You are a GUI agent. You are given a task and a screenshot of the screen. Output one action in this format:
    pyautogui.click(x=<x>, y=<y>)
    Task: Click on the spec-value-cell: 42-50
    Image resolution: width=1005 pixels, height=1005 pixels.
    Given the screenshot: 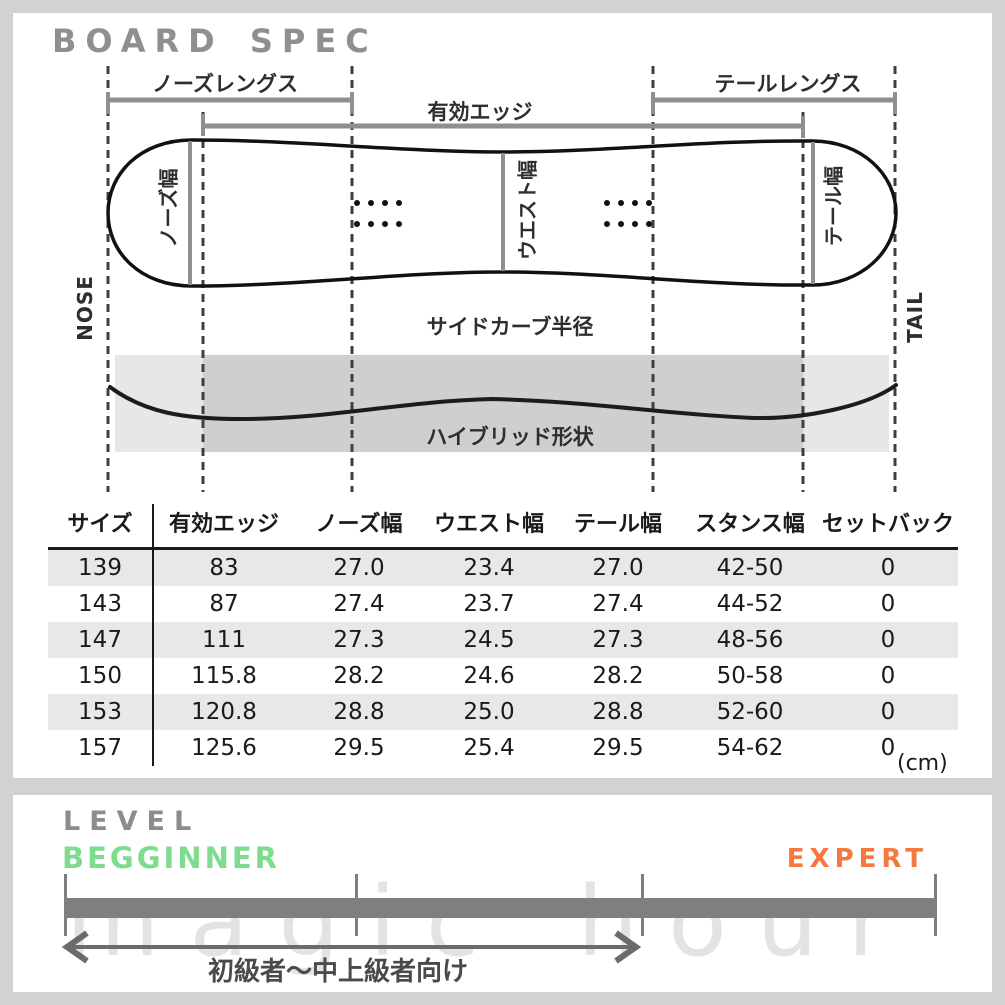 What is the action you would take?
    pyautogui.click(x=750, y=567)
    